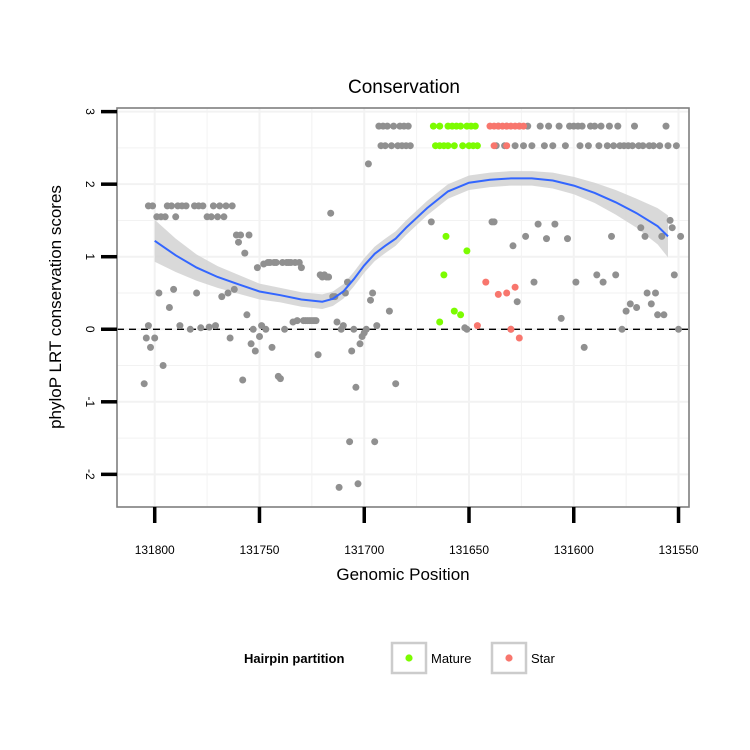  I want to click on legend-title: Hairpin partition, so click(294, 658).